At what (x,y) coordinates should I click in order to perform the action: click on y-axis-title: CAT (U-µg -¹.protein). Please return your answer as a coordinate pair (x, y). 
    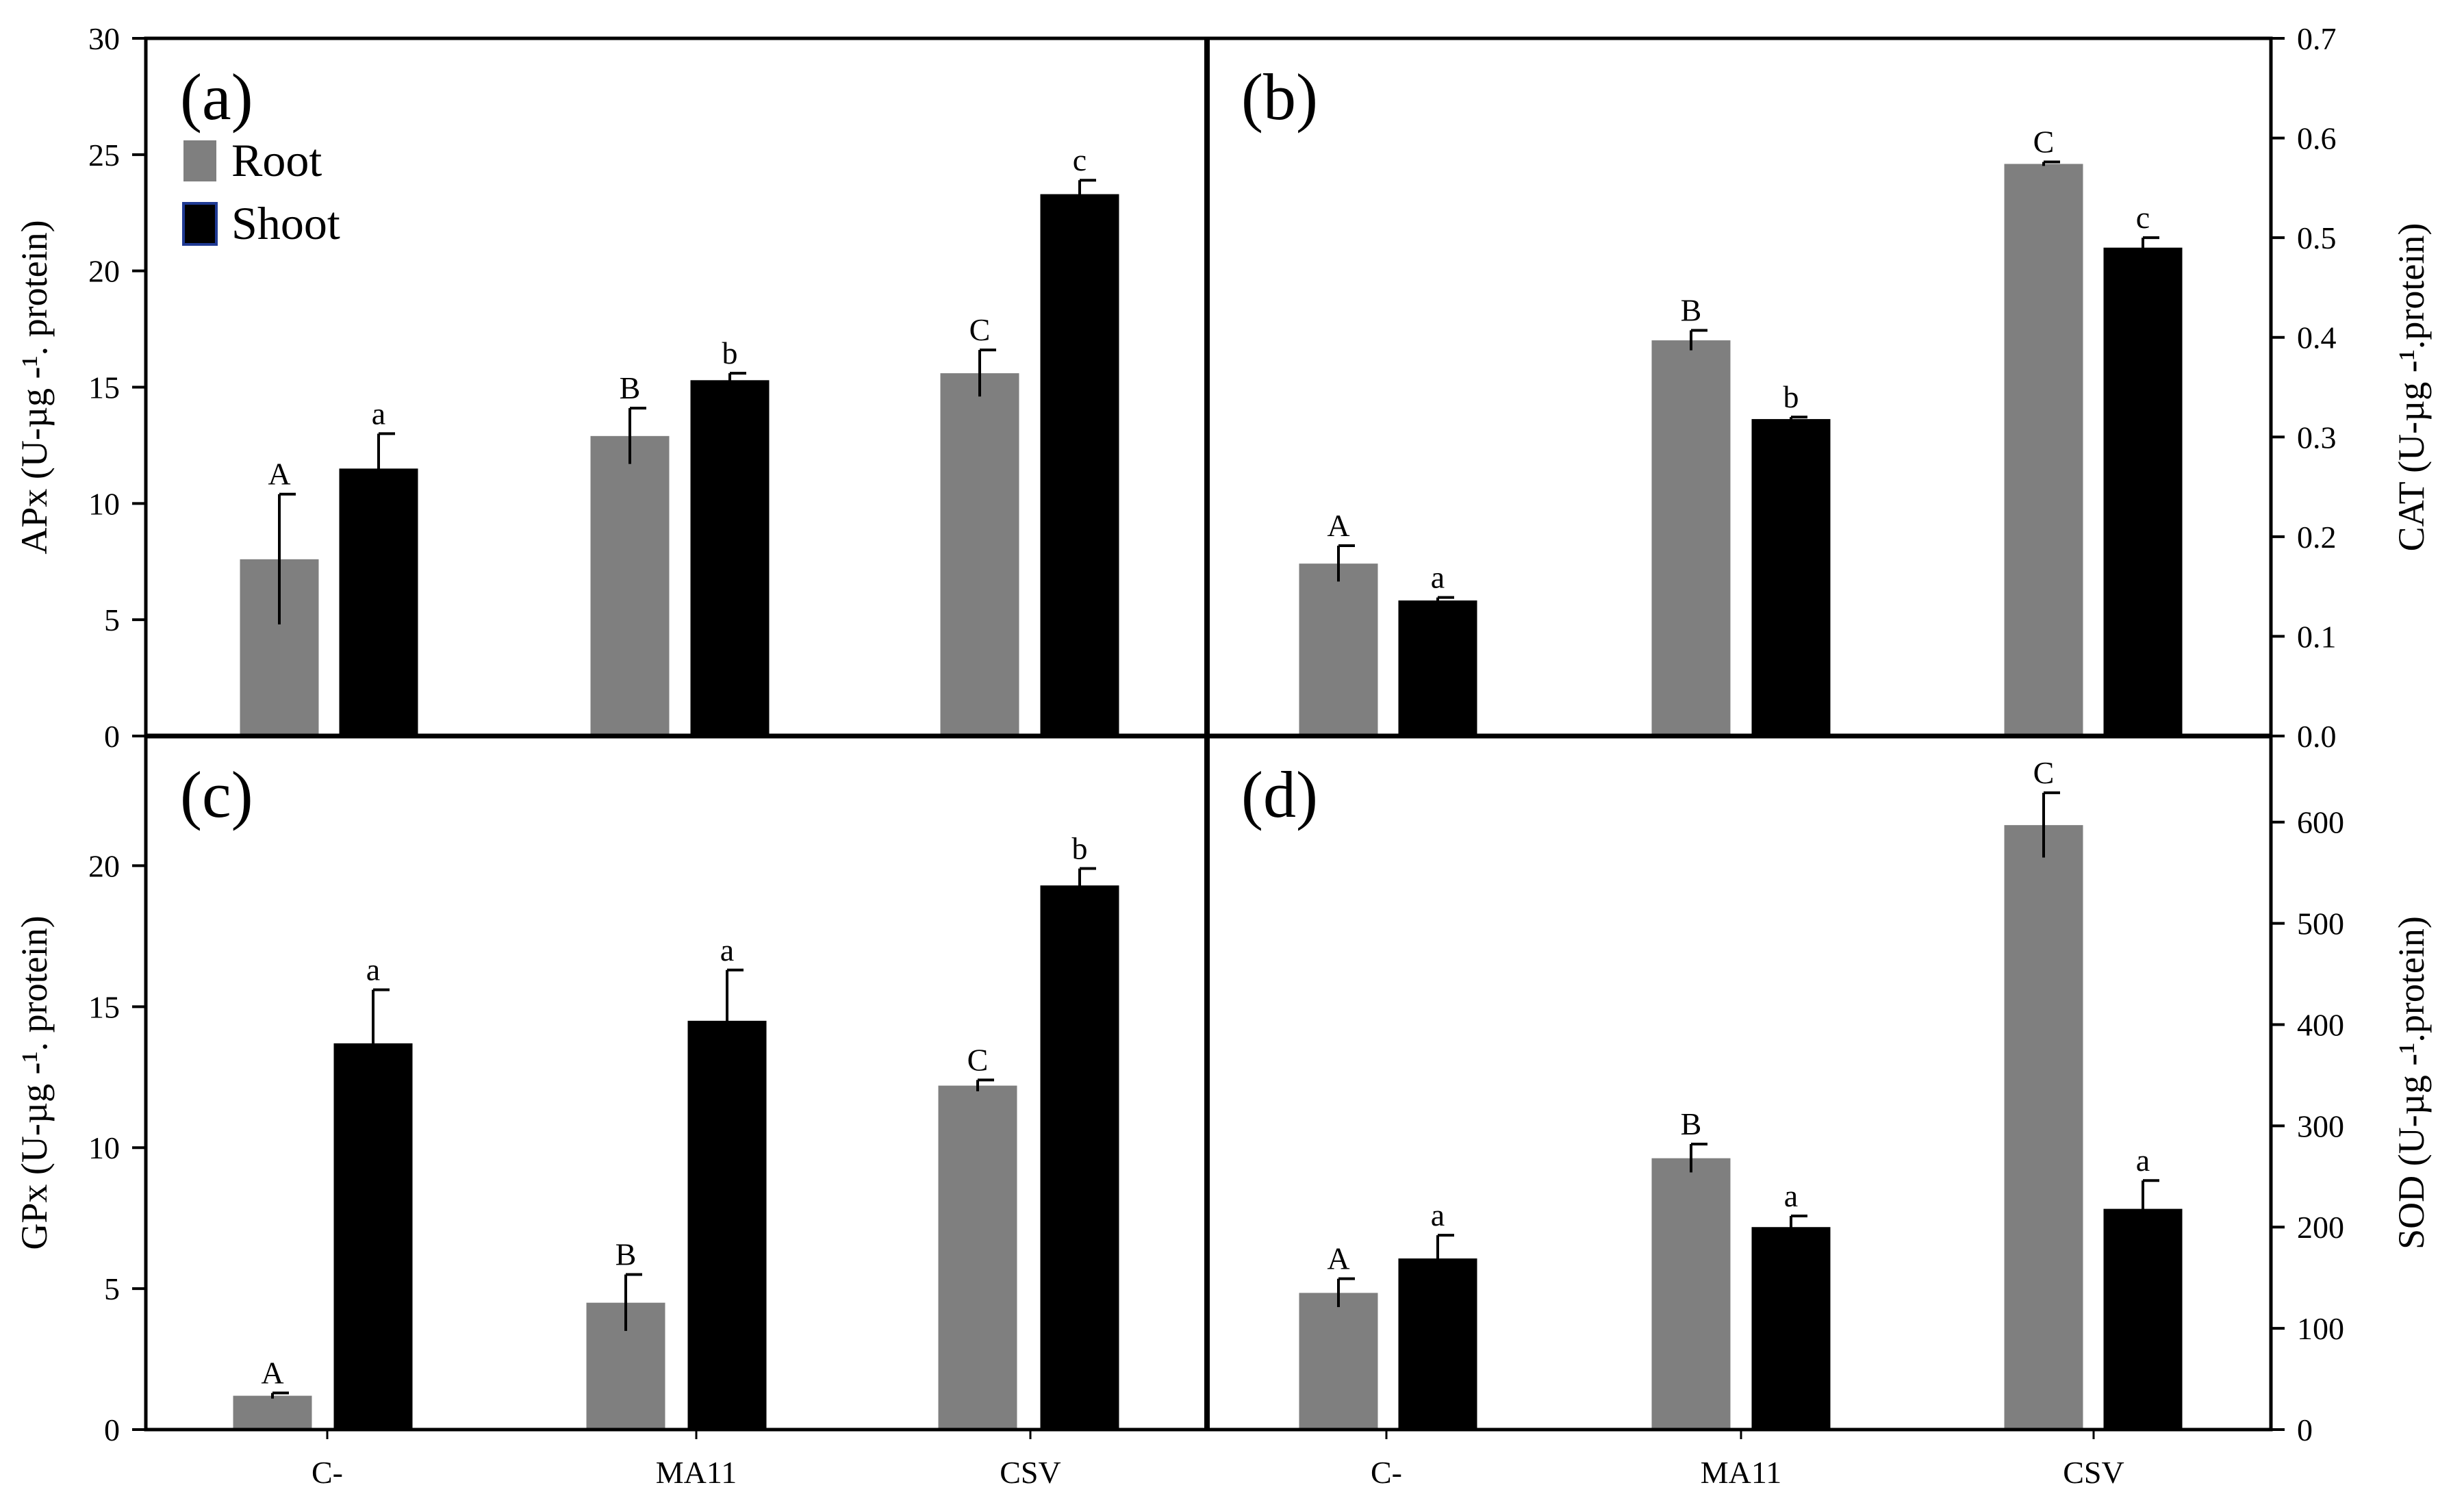
    Looking at the image, I should click on (2411, 387).